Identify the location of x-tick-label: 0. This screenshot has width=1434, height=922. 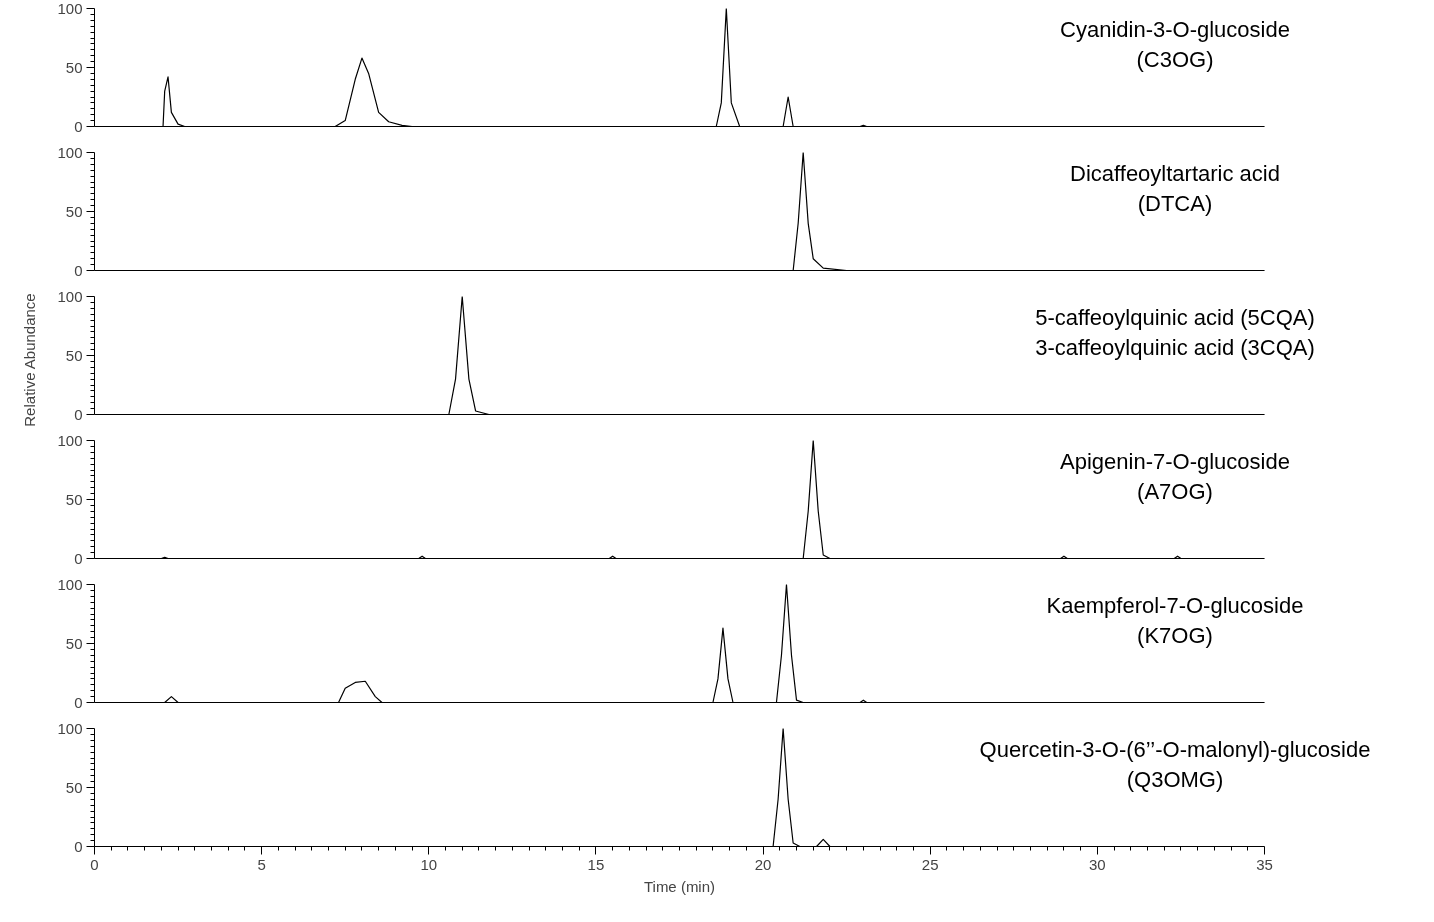
(94, 864).